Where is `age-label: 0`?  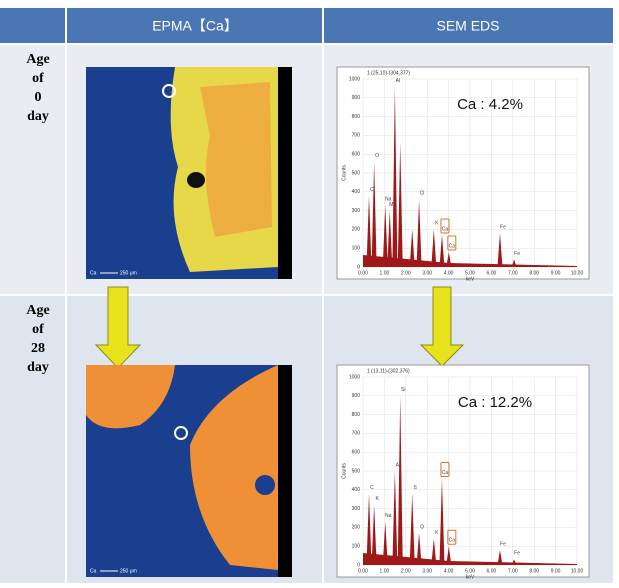 age-label: 0 is located at coordinates (38, 97).